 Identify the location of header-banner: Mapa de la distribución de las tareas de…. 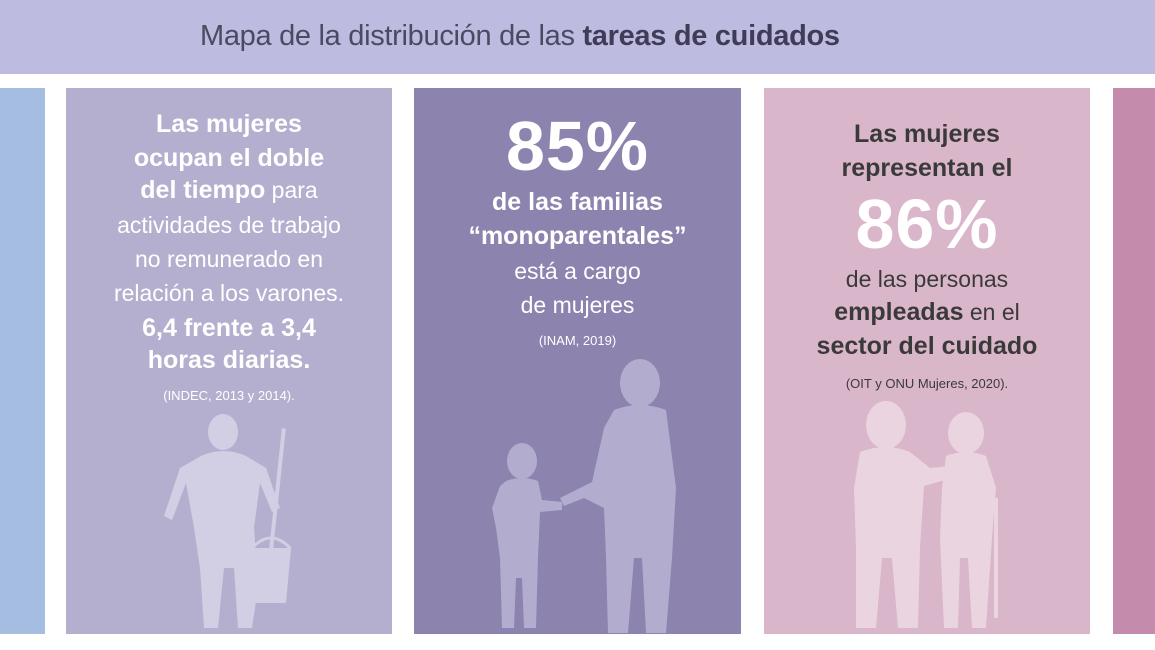
(577, 37).